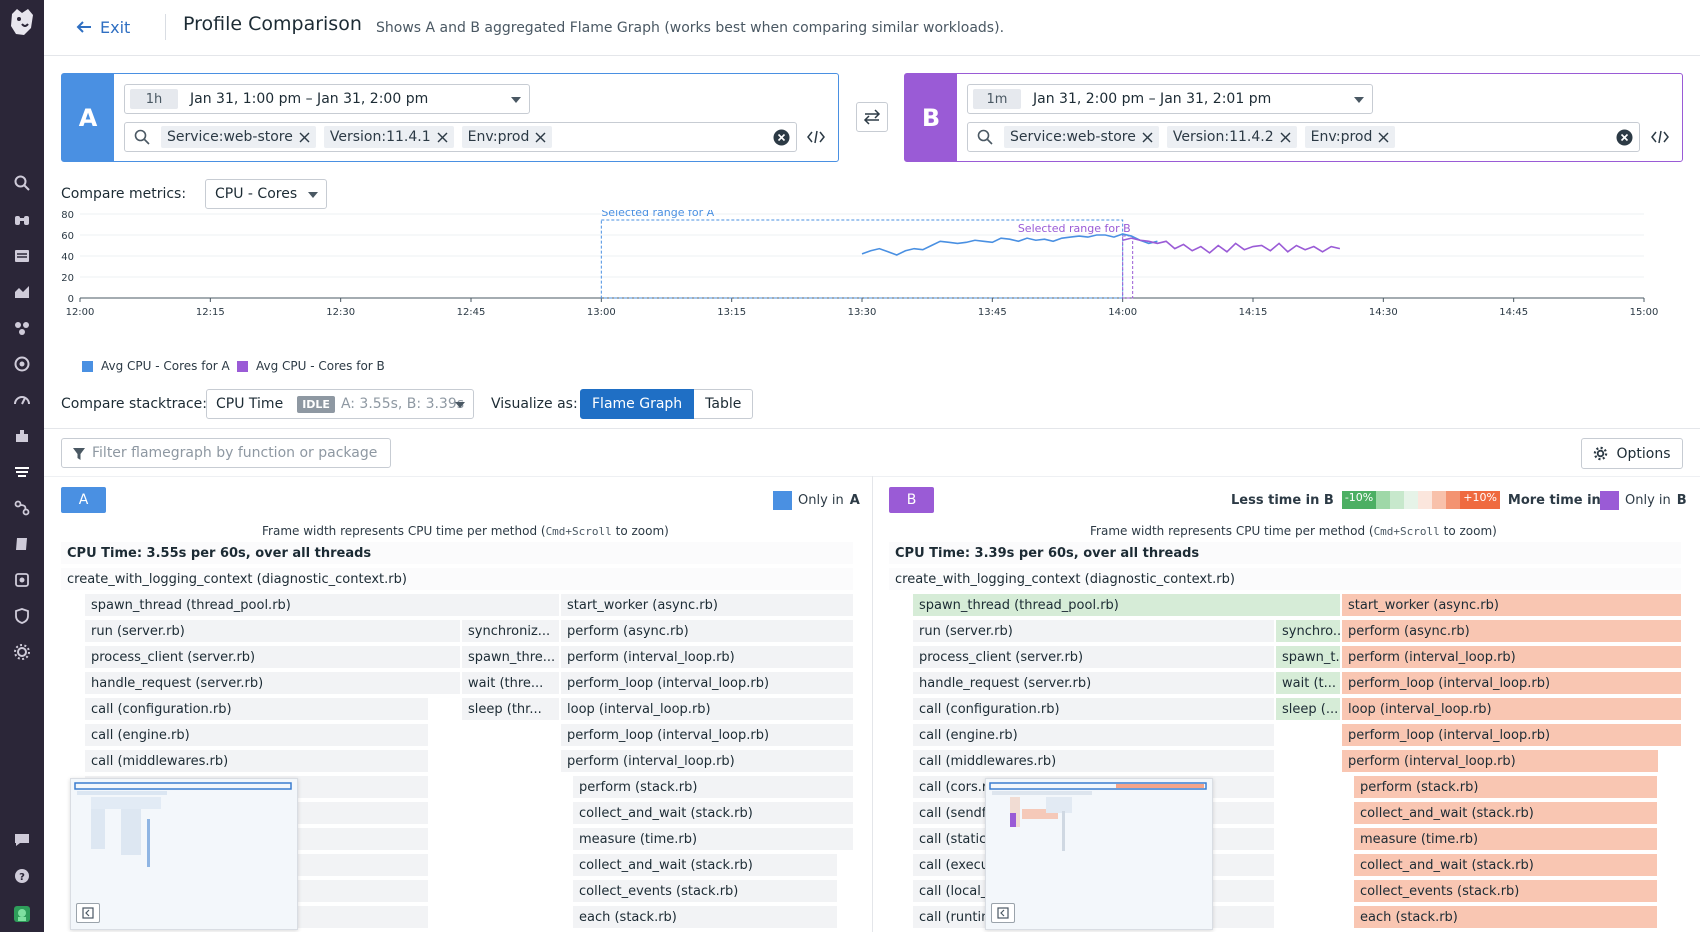 The width and height of the screenshot is (1700, 932). What do you see at coordinates (22, 544) in the screenshot?
I see `notebooks-icon` at bounding box center [22, 544].